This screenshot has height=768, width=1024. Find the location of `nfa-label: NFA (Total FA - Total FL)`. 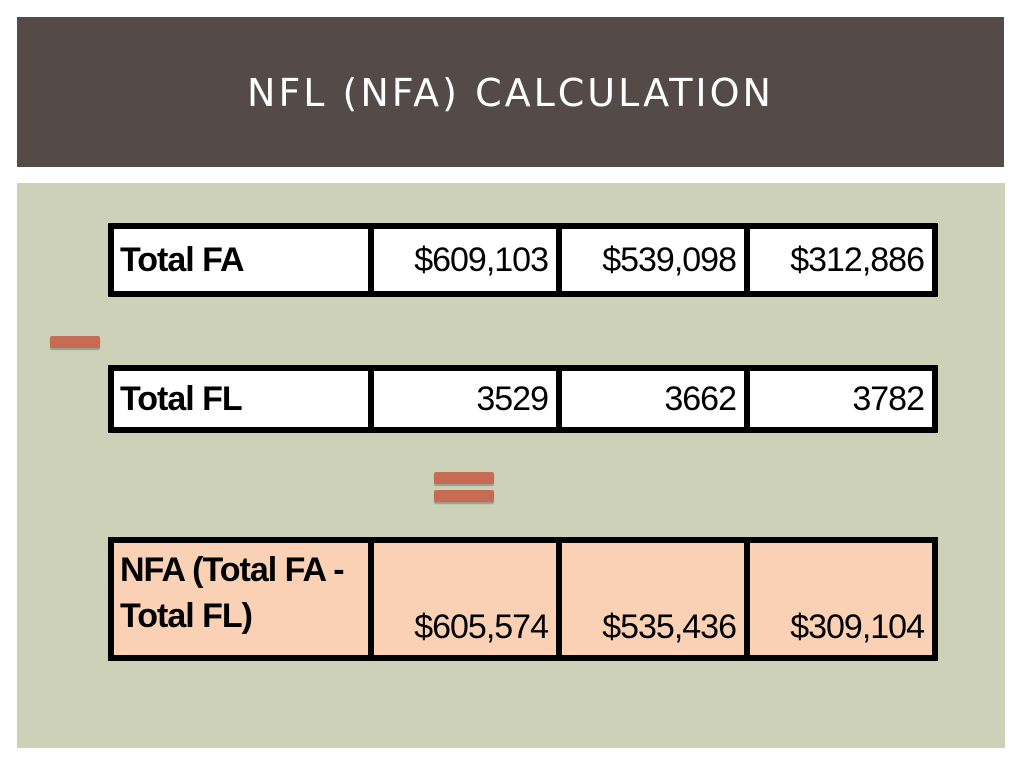

nfa-label: NFA (Total FA - Total FL) is located at coordinates (241, 599).